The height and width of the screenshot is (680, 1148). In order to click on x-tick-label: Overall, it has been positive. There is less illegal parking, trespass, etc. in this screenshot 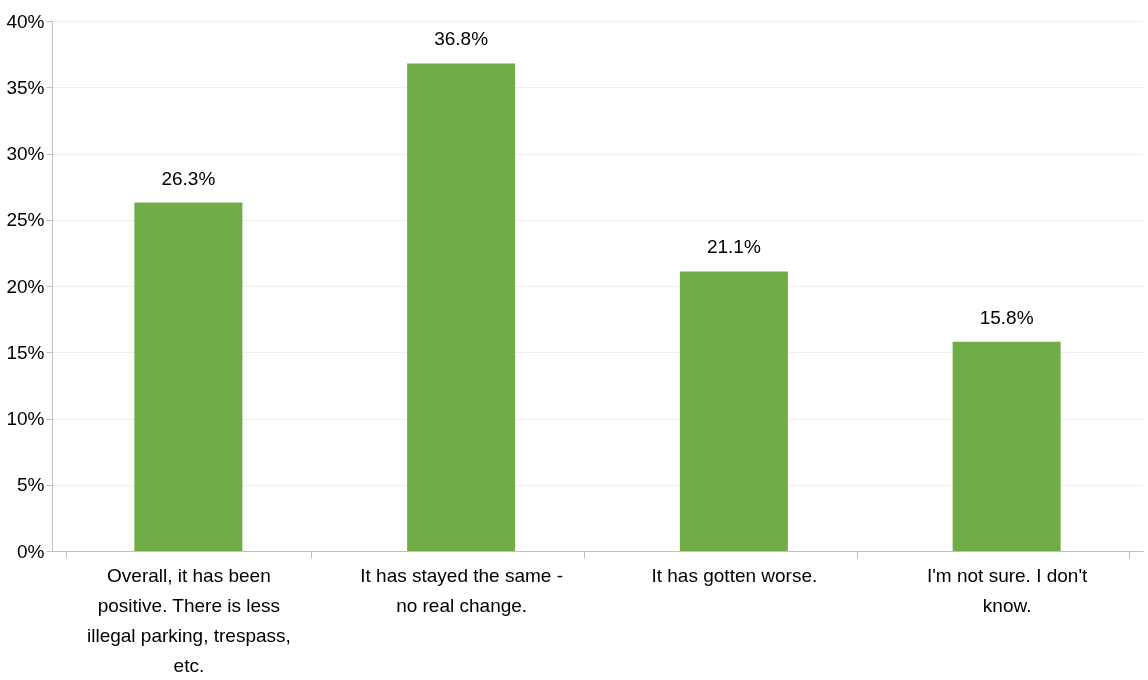, I will do `click(188, 620)`.